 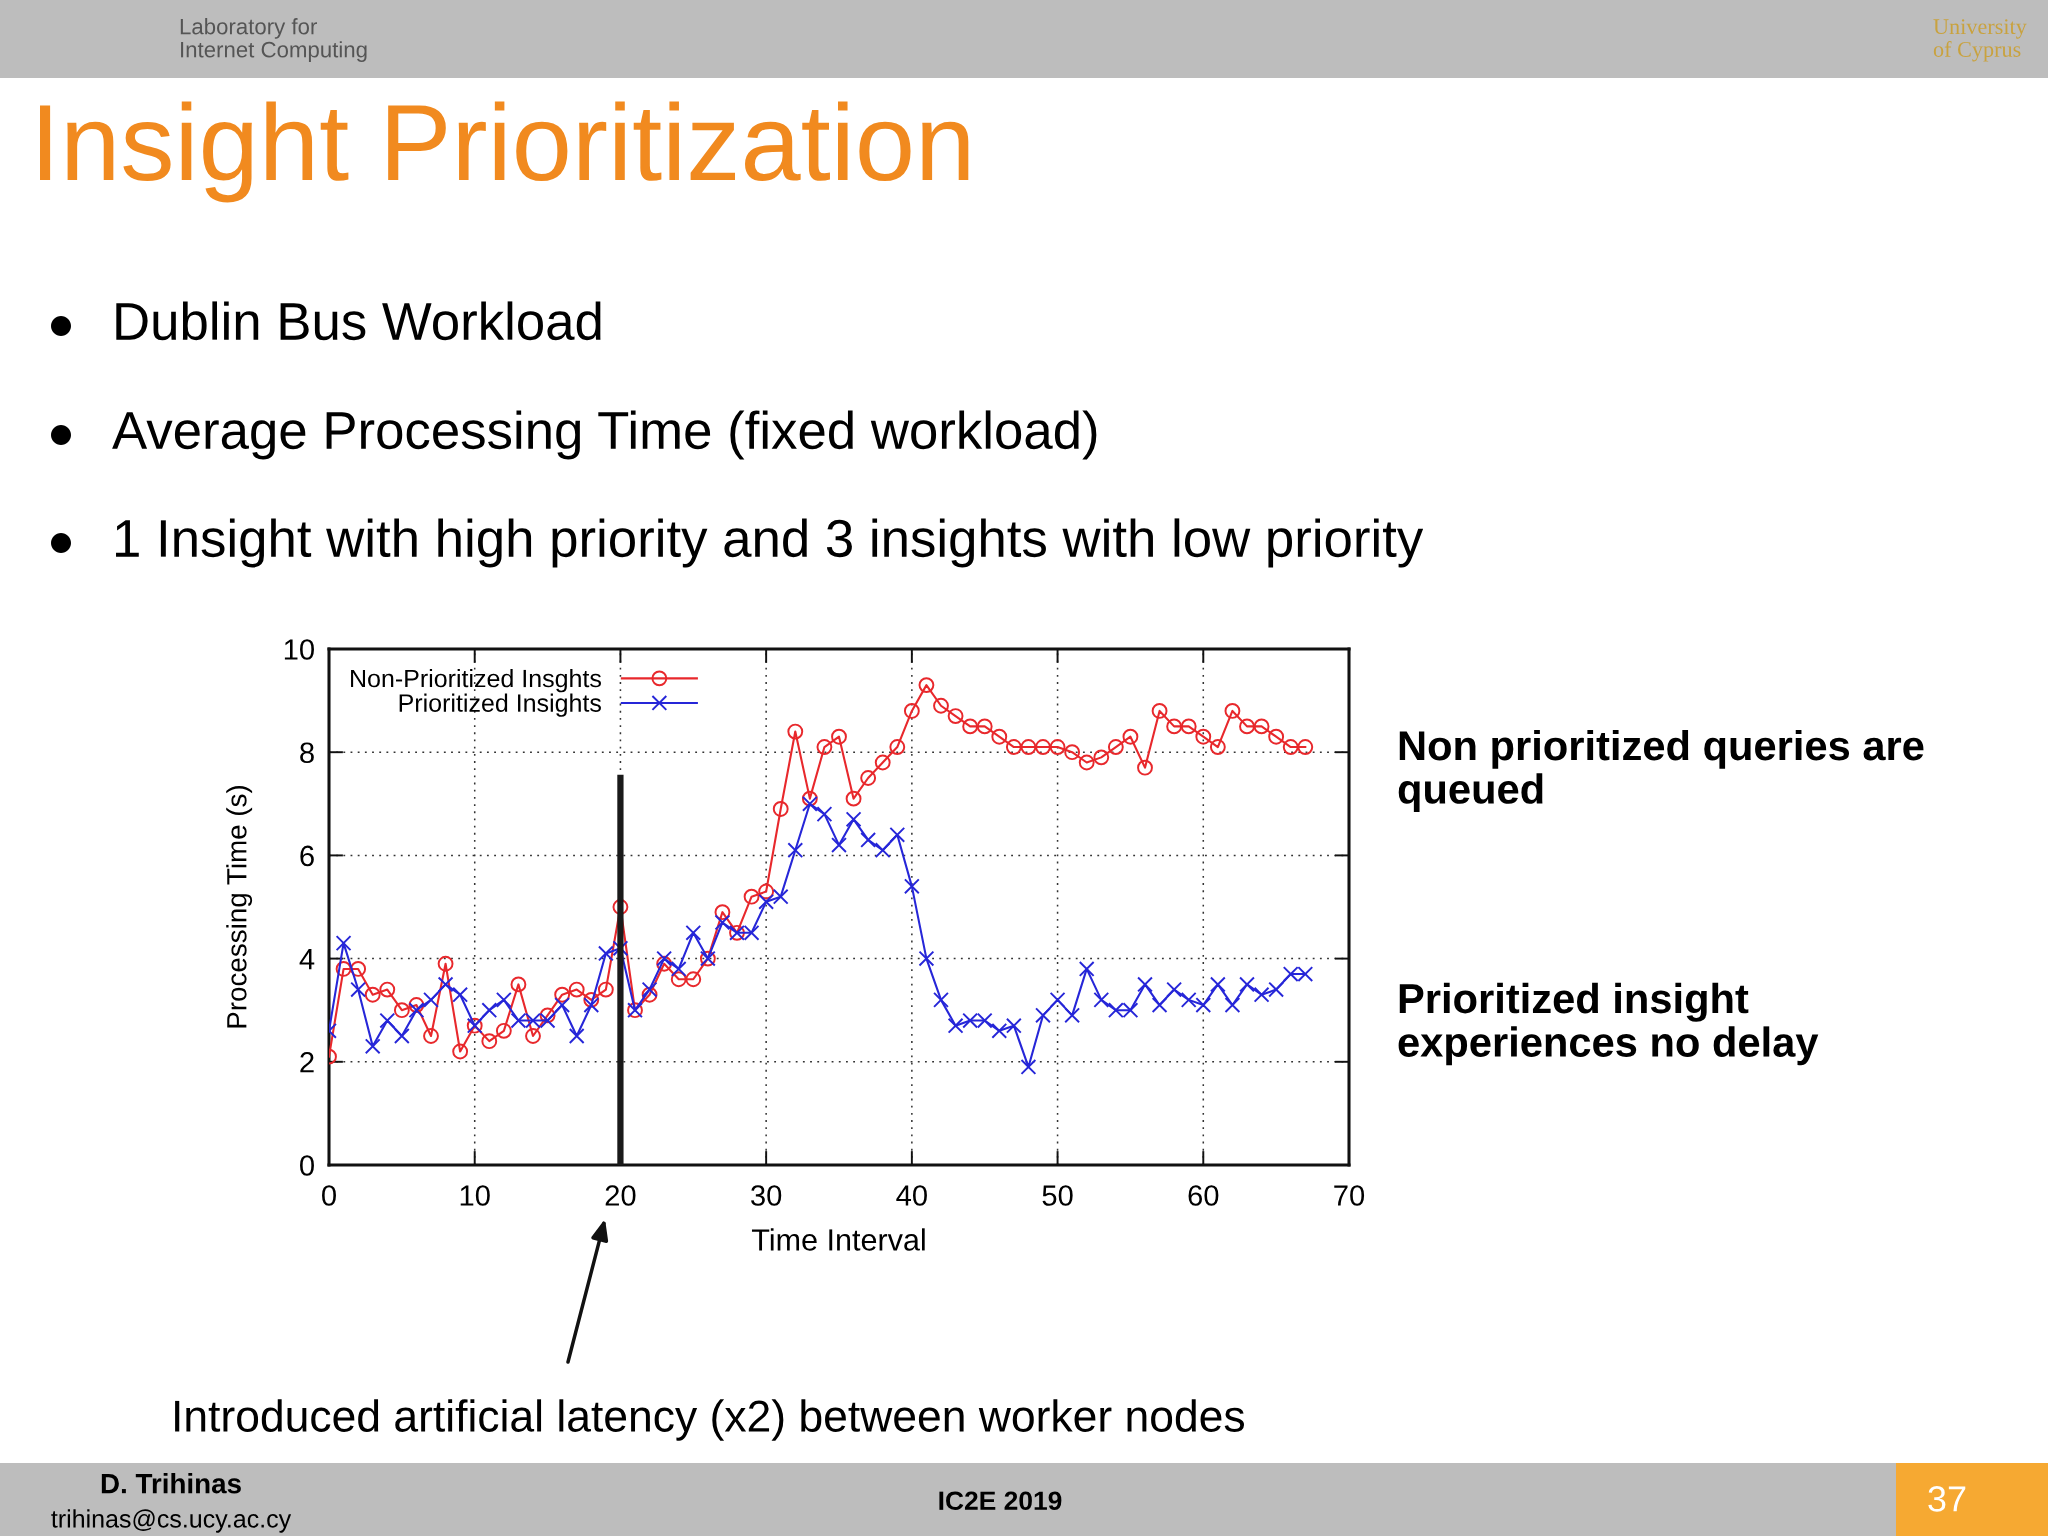 I want to click on legend-label: Non-Prioritized Insghts, so click(x=476, y=681).